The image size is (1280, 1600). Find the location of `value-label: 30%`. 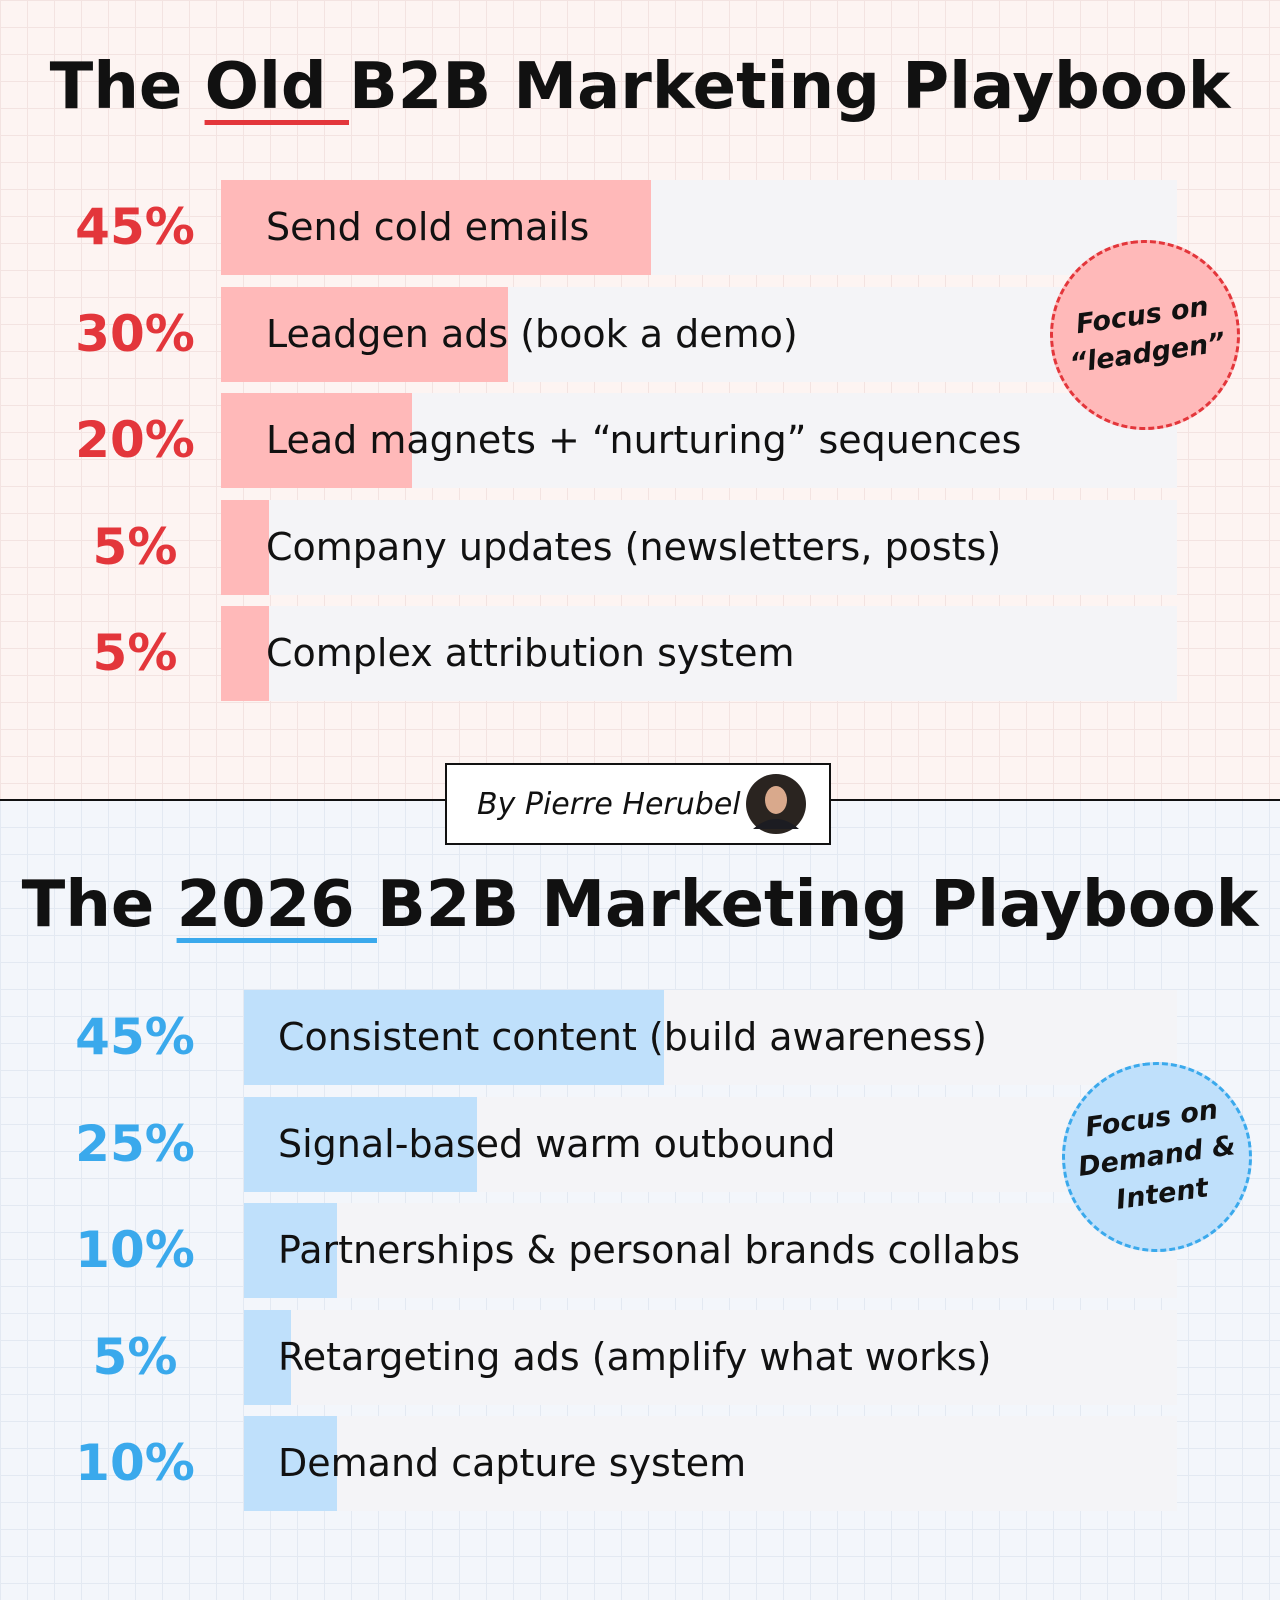

value-label: 30% is located at coordinates (135, 333).